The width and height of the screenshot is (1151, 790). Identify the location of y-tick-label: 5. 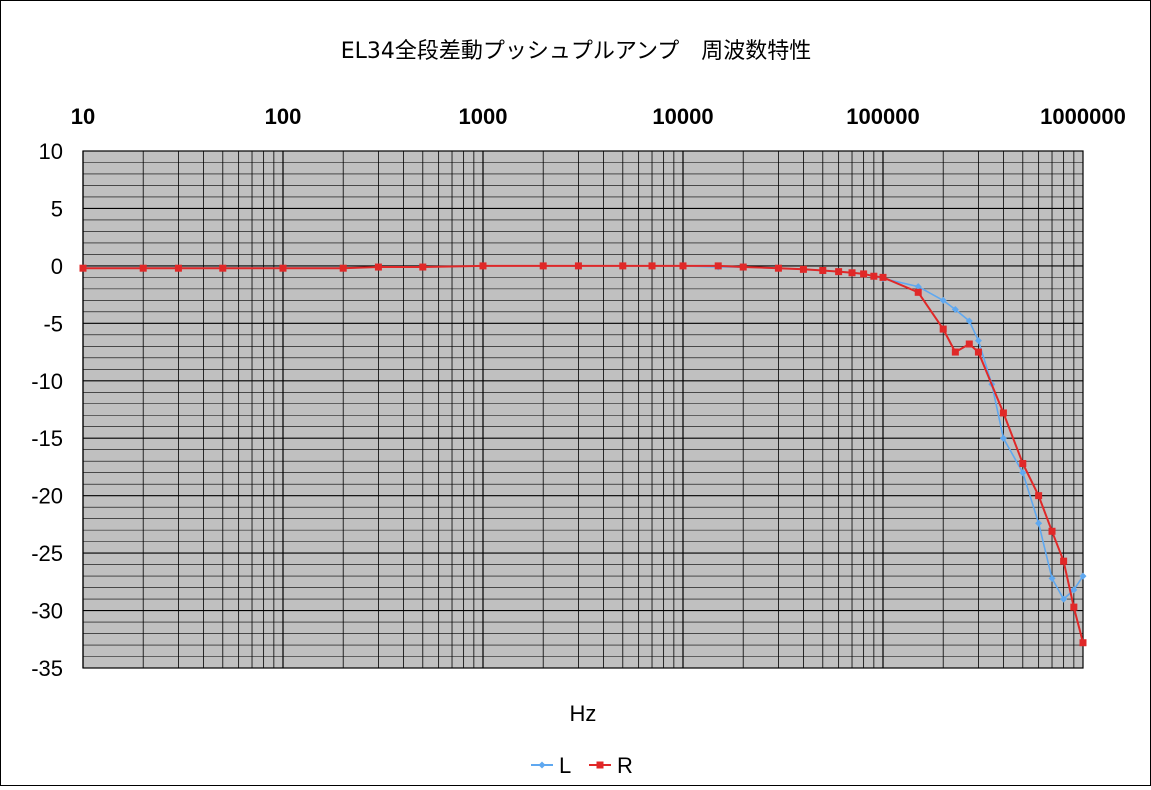
(57, 208).